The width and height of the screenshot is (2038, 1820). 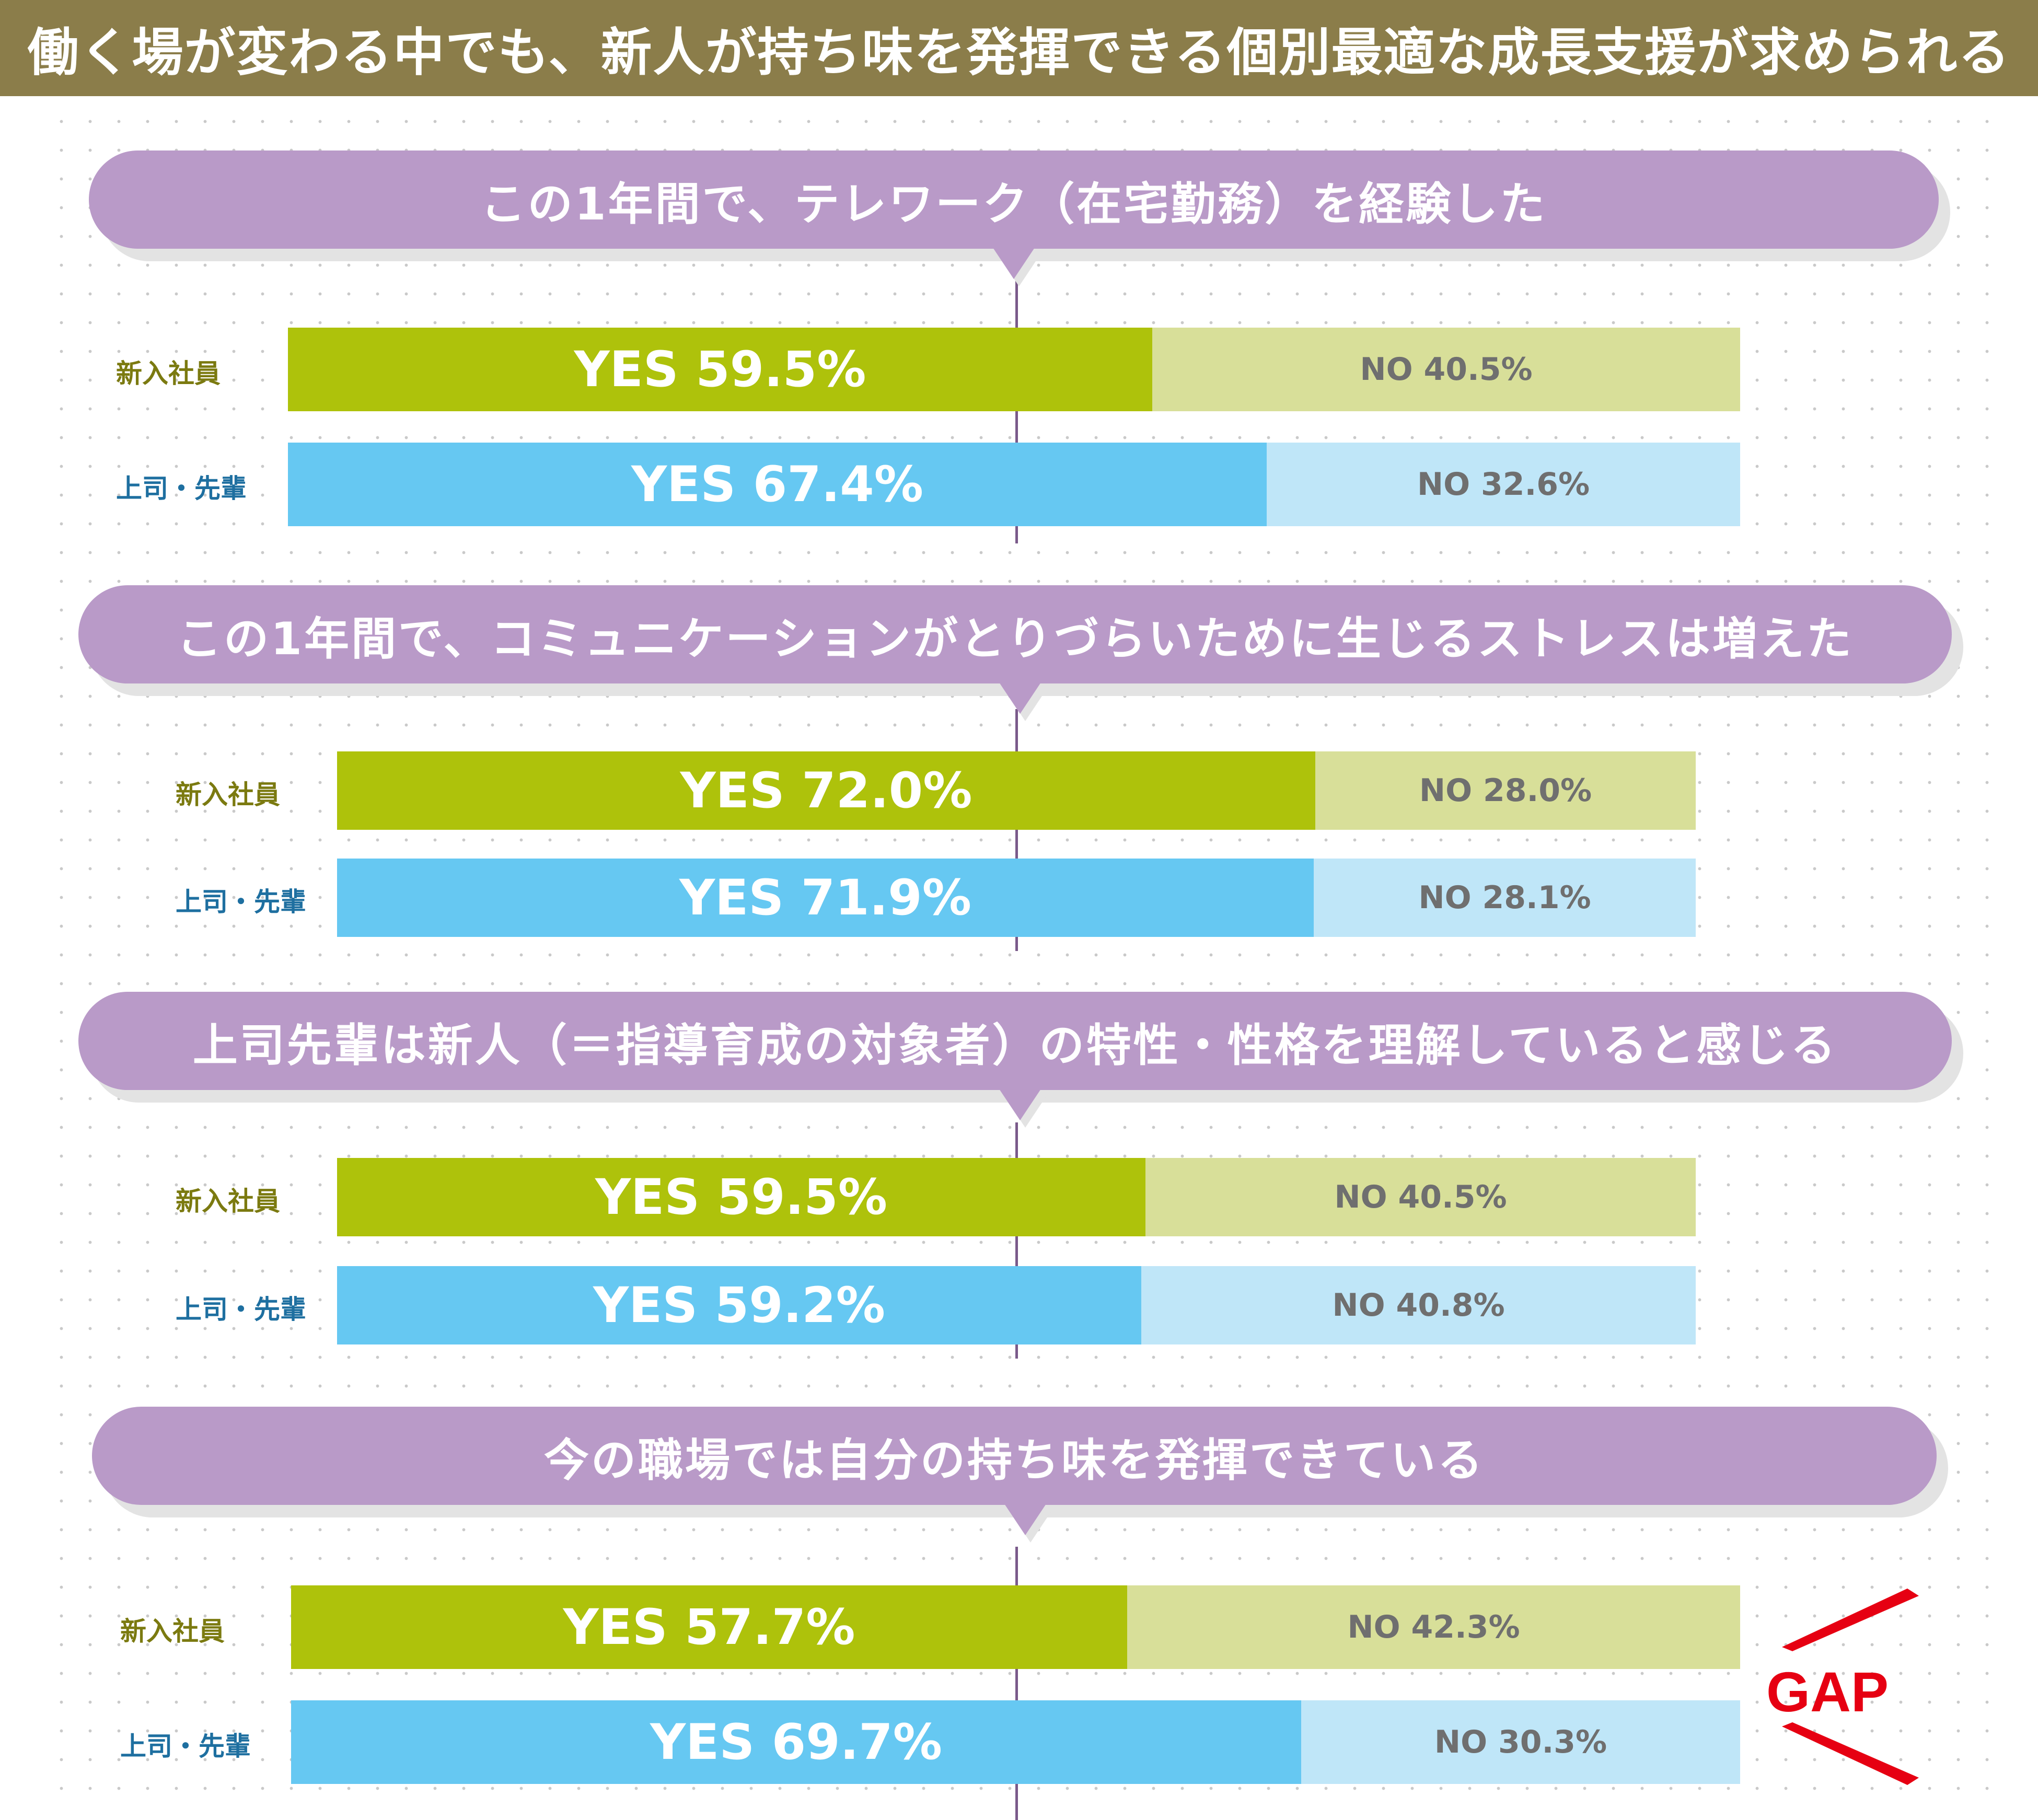 What do you see at coordinates (241, 902) in the screenshot?
I see `chart-2-row-label-senior: 上司・先輩` at bounding box center [241, 902].